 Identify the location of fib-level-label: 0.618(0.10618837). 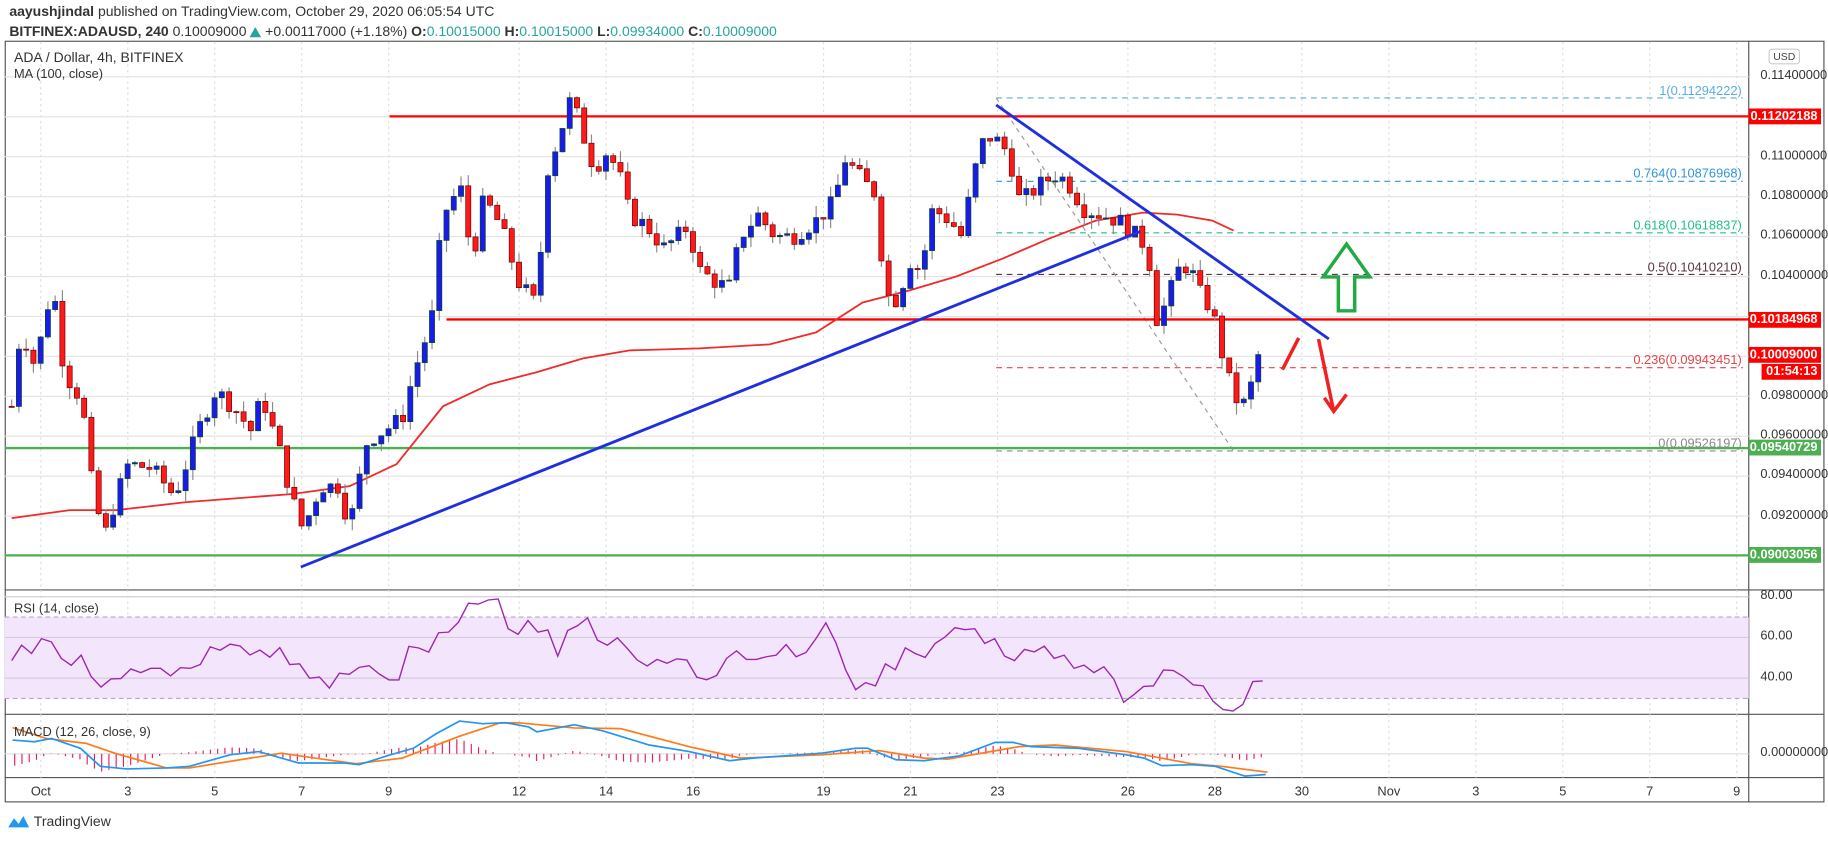
(1687, 226).